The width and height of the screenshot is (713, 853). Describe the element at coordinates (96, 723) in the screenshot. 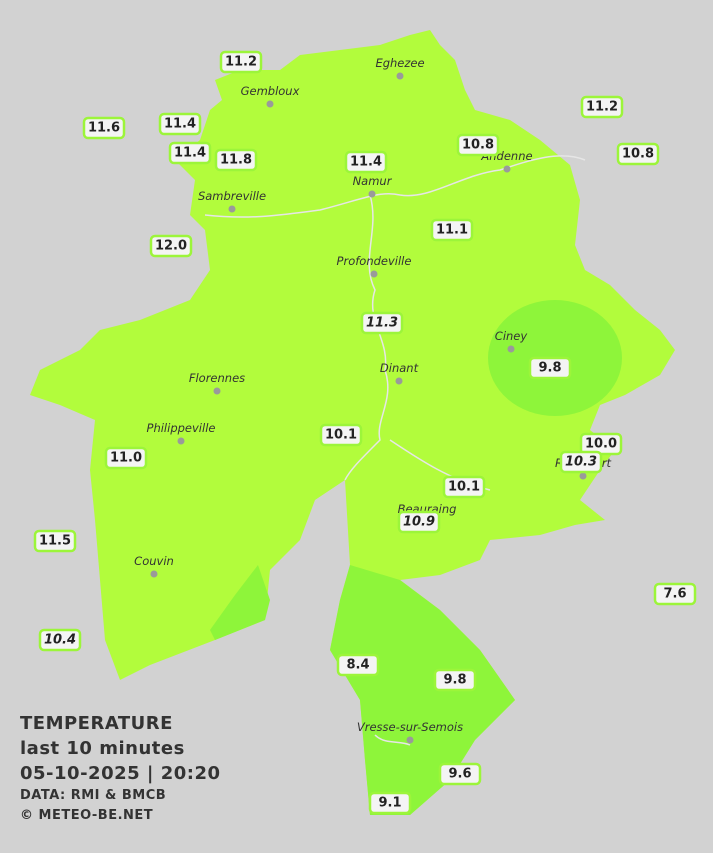

I see `legend-title: TEMPERATURE` at that location.